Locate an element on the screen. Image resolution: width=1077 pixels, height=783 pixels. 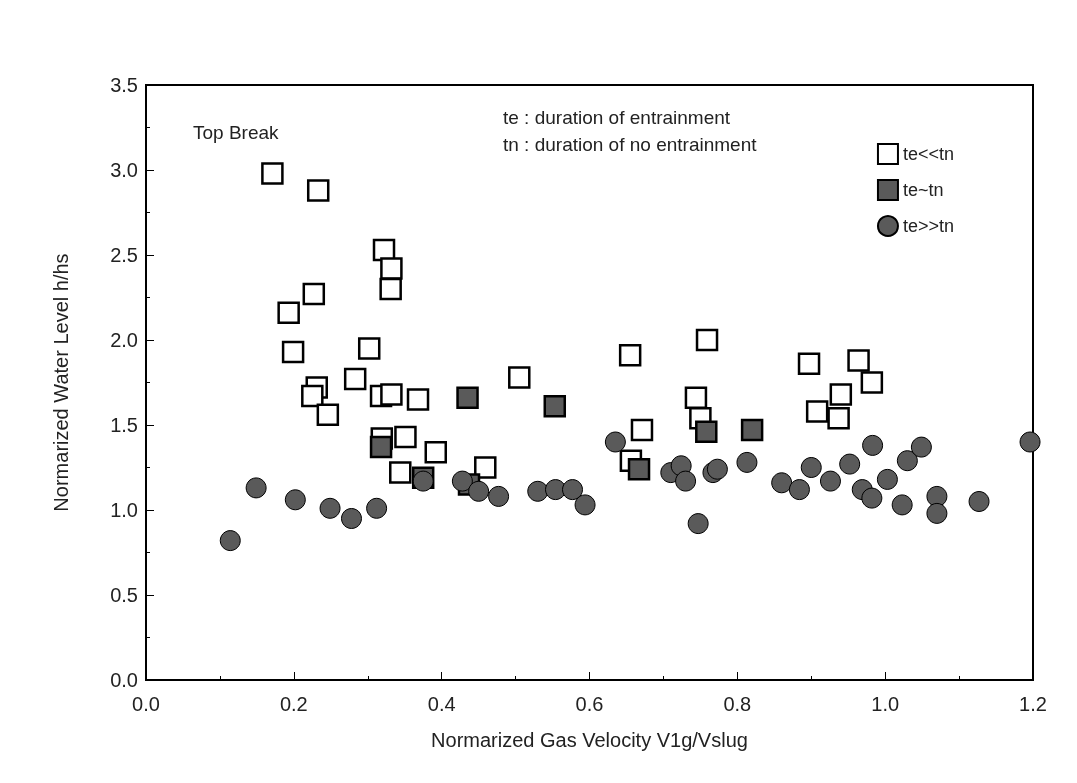
x-axis-title: Normarized Gas Velocity V1g/Vslug is located at coordinates (589, 740).